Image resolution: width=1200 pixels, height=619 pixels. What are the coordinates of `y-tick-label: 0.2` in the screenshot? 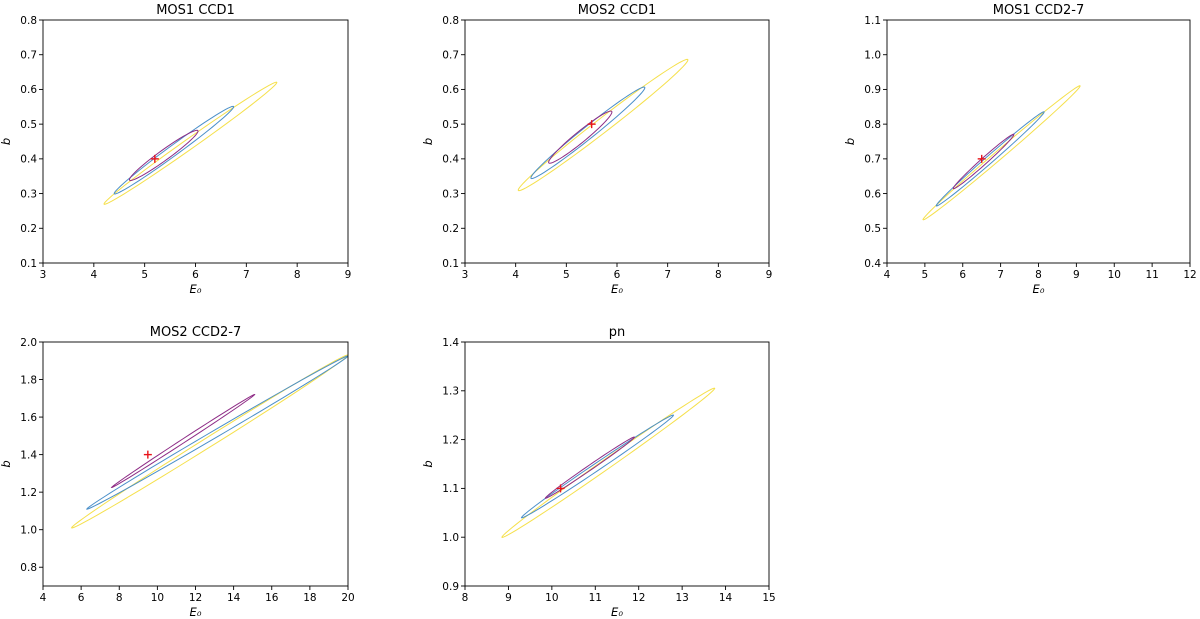 It's located at (450, 229).